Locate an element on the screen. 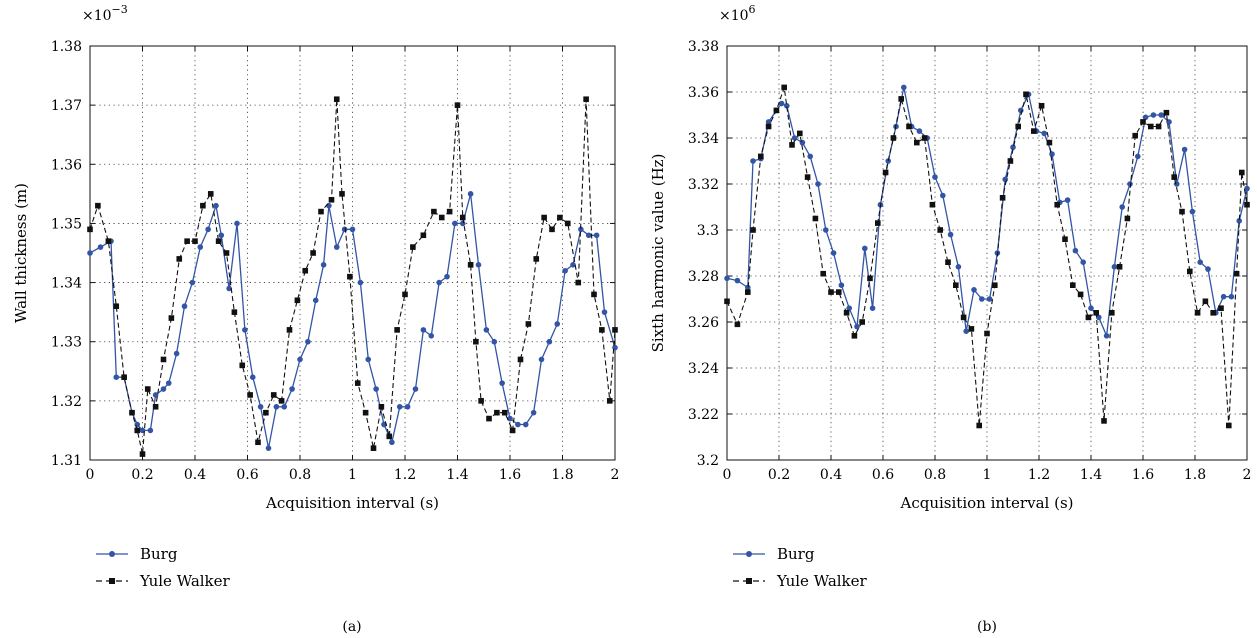 The width and height of the screenshot is (1257, 638). x-tick-label: 1.4 is located at coordinates (457, 475).